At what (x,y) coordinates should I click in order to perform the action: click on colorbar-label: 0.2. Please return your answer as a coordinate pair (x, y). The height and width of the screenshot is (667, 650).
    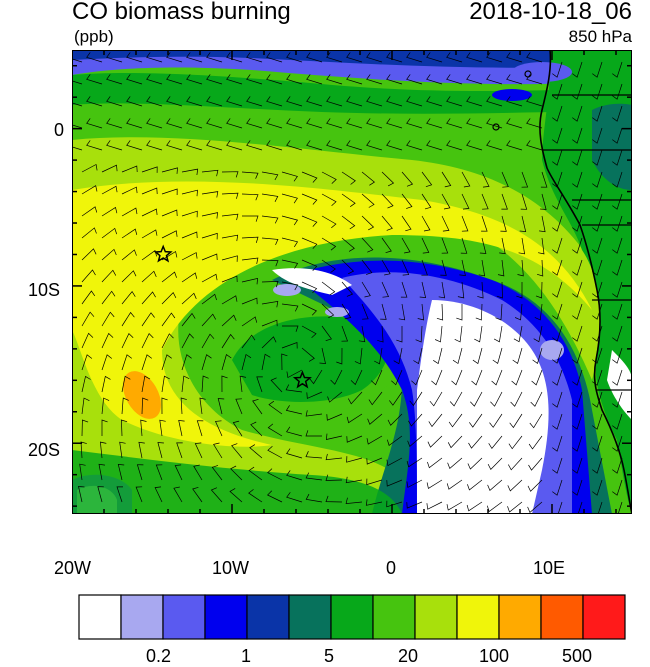
    Looking at the image, I should click on (159, 656).